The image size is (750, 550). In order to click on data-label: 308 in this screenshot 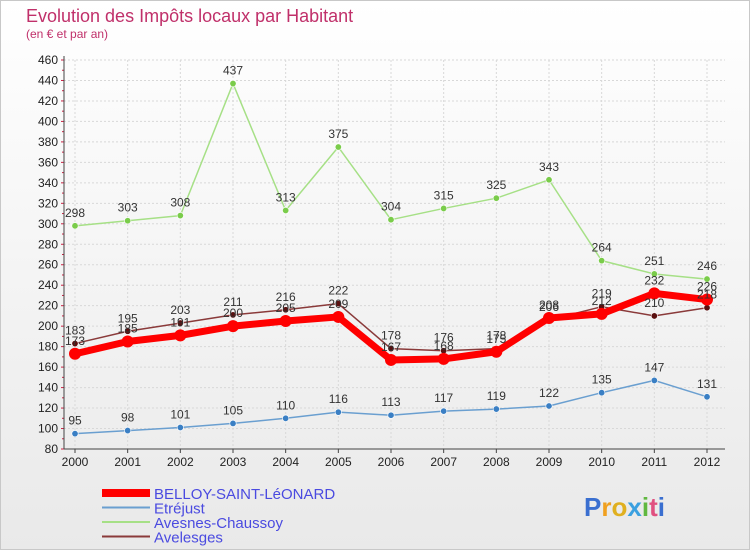, I will do `click(180, 203)`.